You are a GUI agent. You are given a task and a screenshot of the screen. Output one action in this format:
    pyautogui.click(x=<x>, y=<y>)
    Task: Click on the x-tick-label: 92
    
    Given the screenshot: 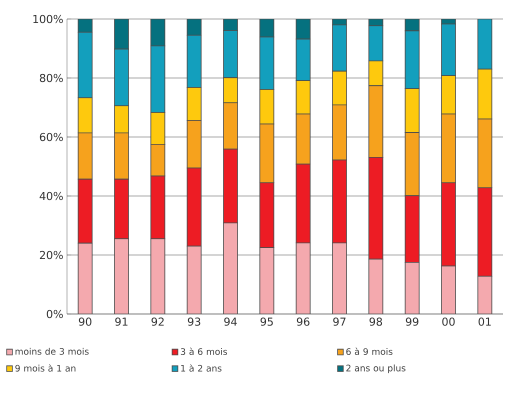 What is the action you would take?
    pyautogui.click(x=158, y=322)
    